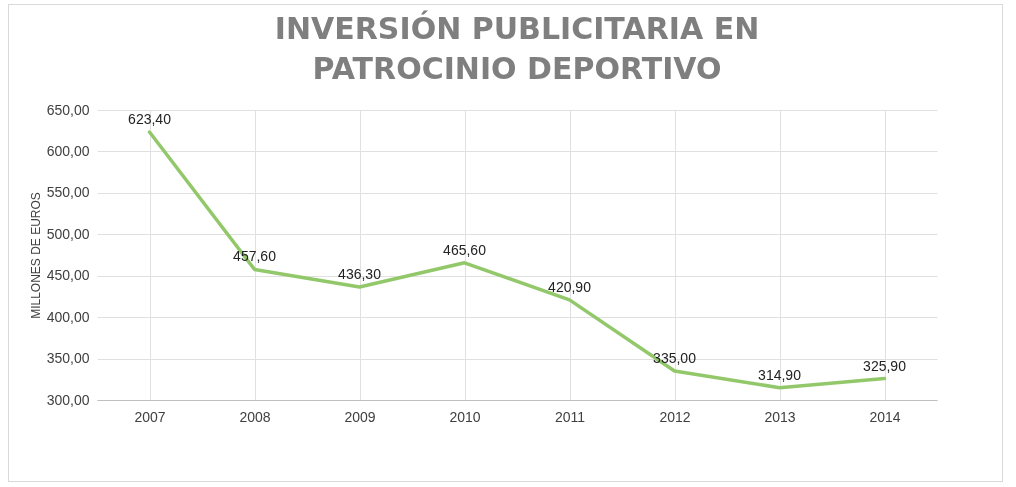  Describe the element at coordinates (885, 416) in the screenshot. I see `x-tick-label: 2014` at that location.